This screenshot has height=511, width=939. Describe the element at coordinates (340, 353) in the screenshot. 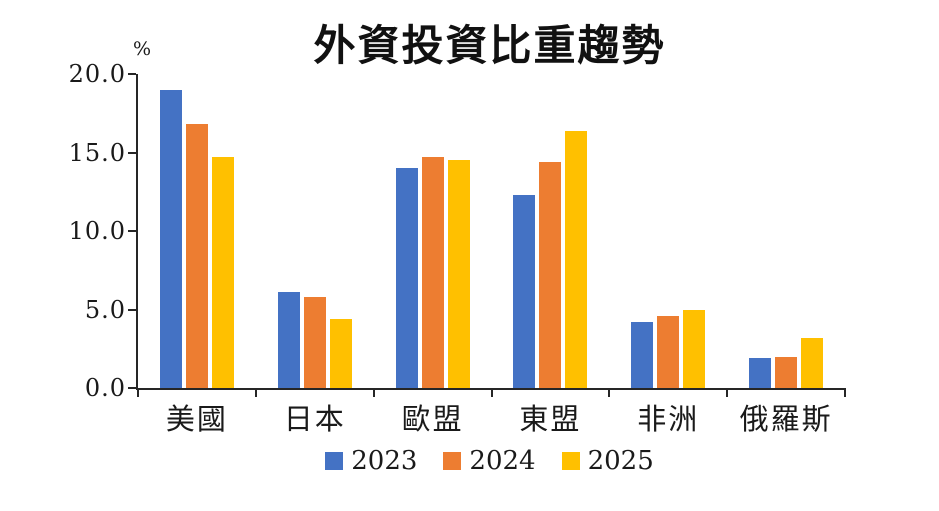

I see `bar-2025-日本` at that location.